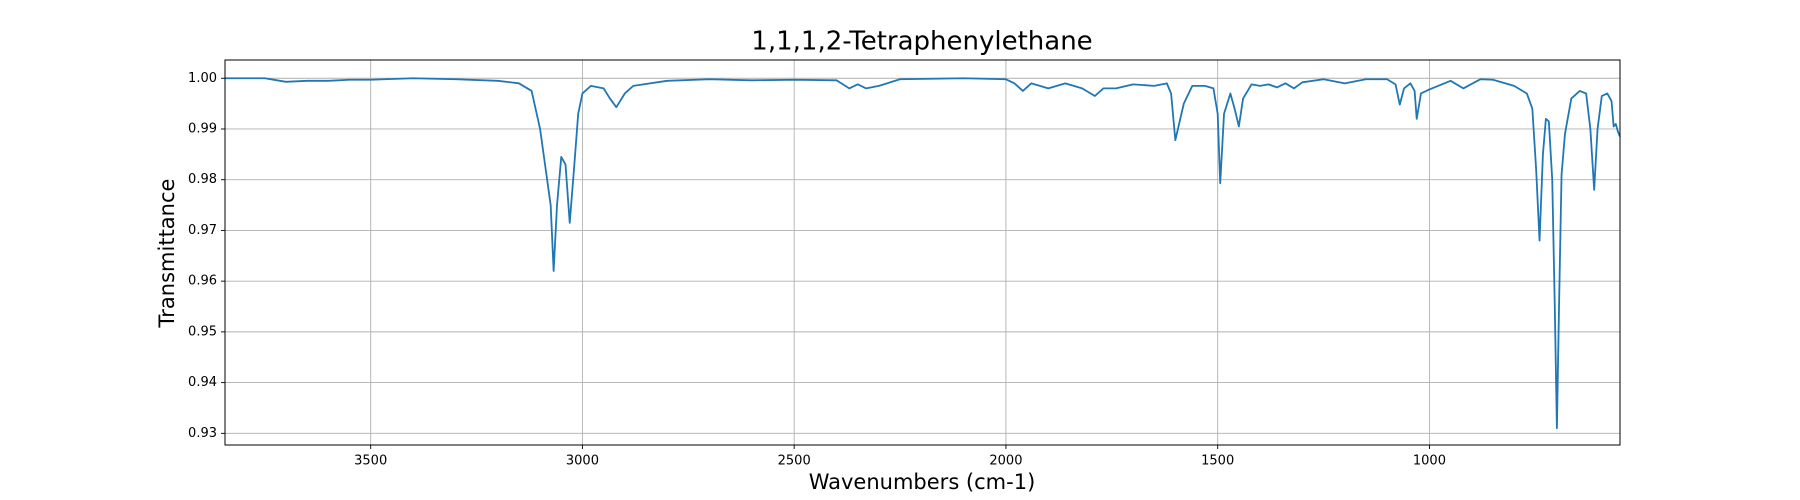 This screenshot has height=500, width=1800. Describe the element at coordinates (794, 461) in the screenshot. I see `x-tick-label: 2500` at that location.